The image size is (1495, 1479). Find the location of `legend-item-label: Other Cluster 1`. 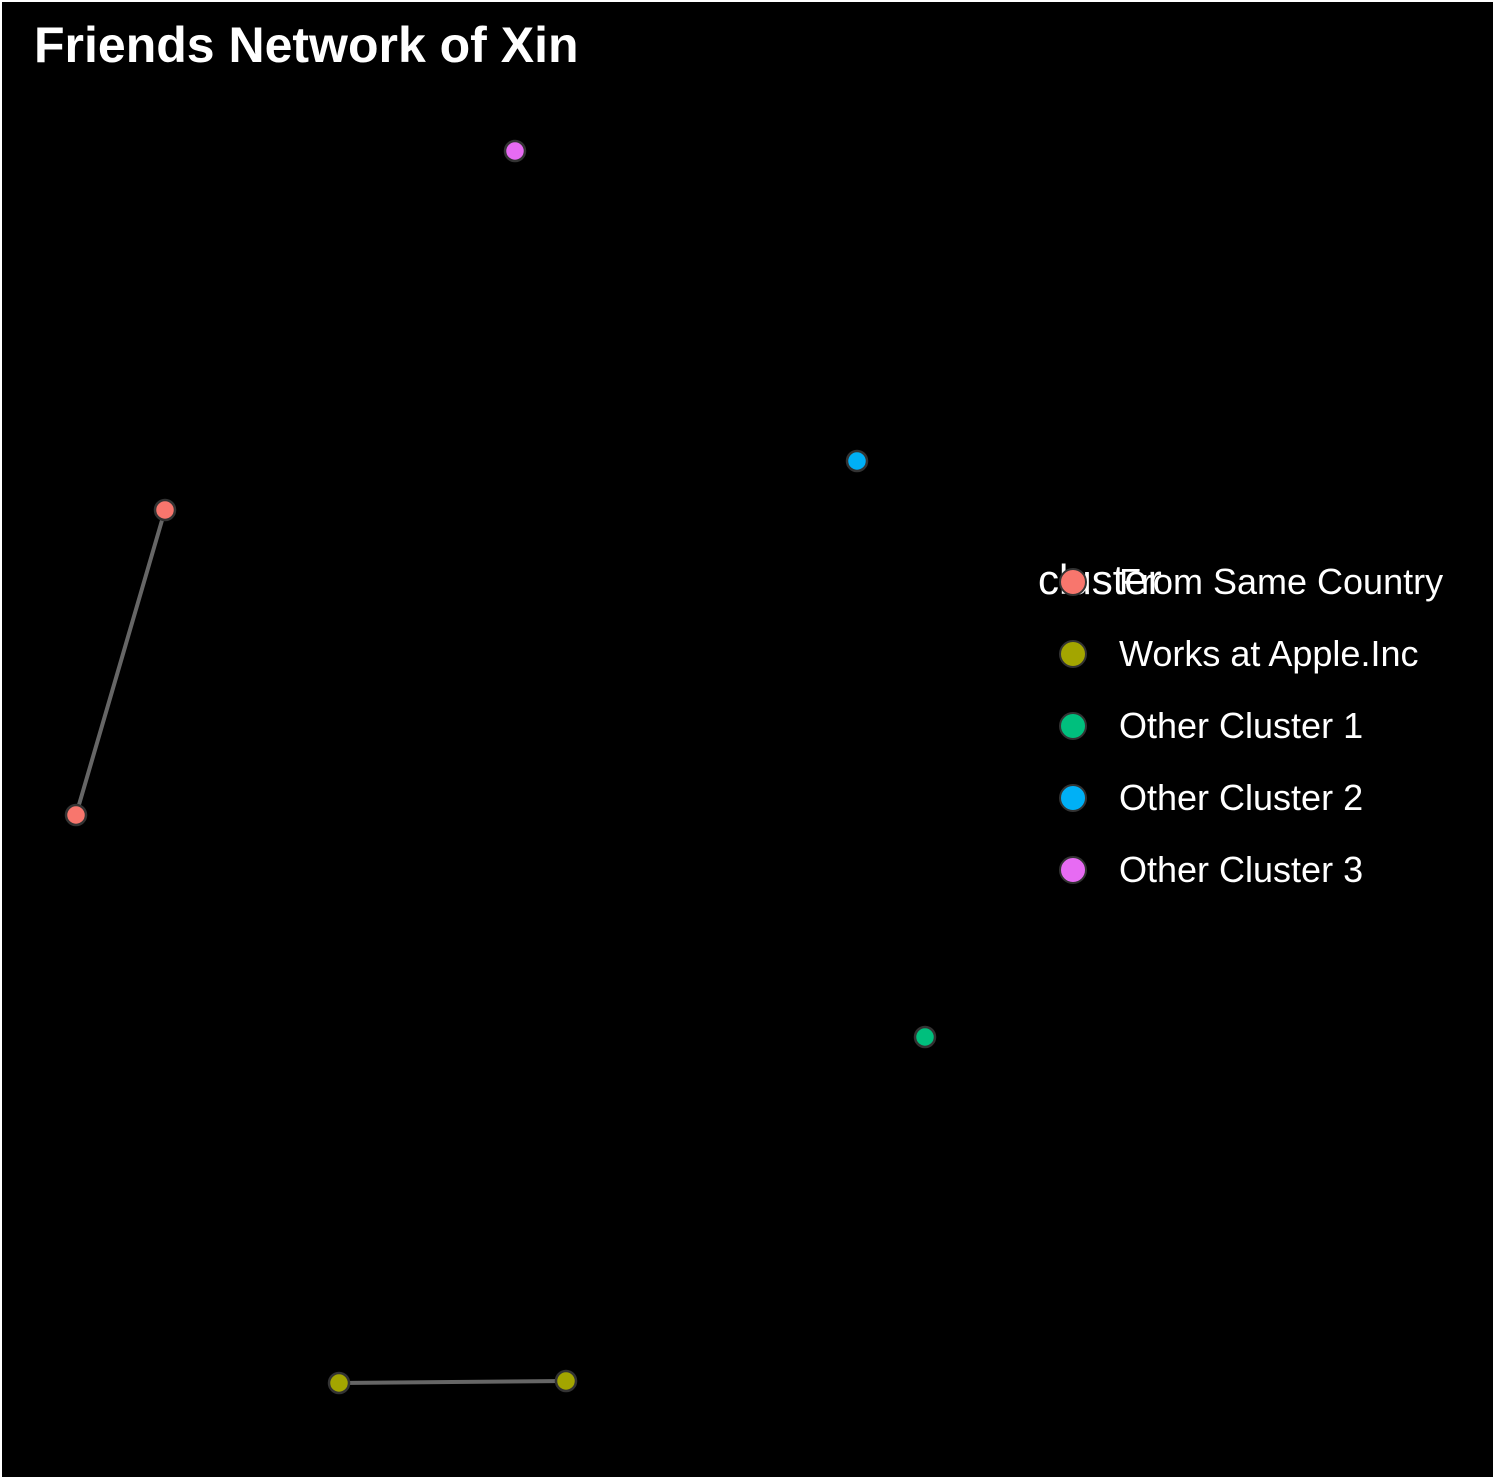

legend-item-label: Other Cluster 1 is located at coordinates (1241, 725).